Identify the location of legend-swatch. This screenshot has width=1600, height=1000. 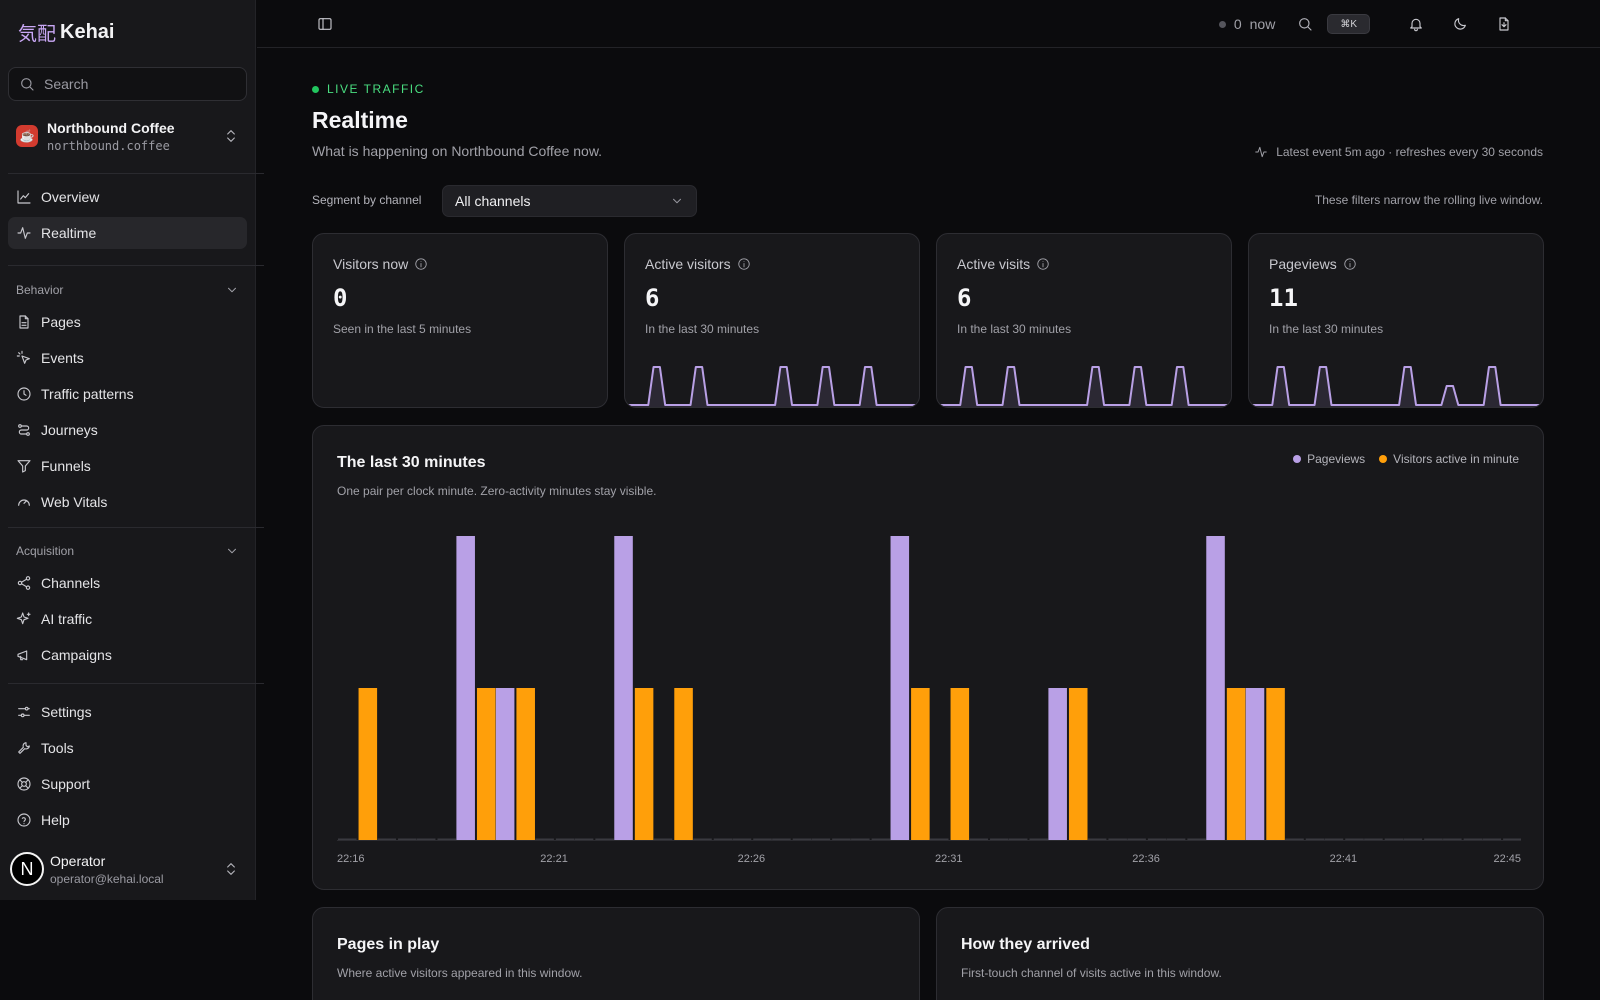
(1383, 459).